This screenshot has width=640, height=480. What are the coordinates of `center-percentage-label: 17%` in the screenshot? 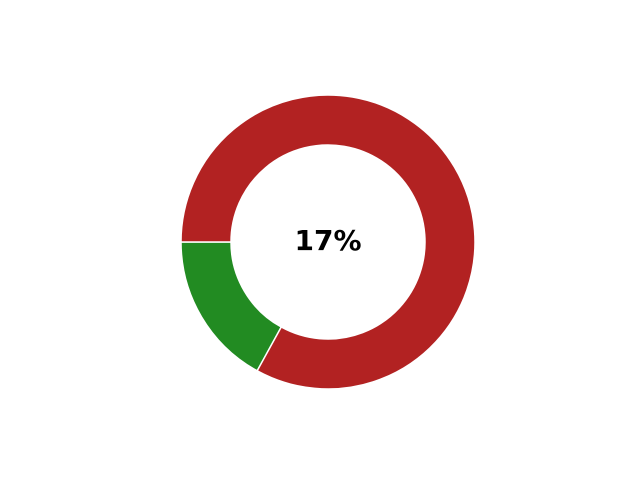 It's located at (327, 240).